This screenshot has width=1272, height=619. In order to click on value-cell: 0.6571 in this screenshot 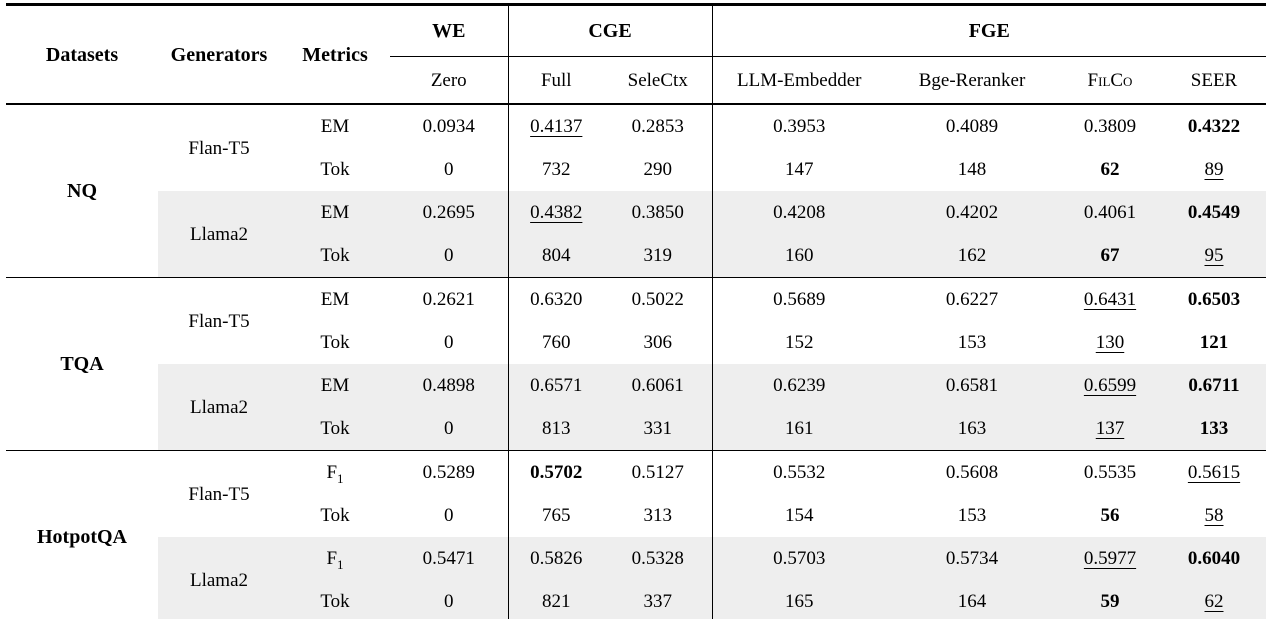, I will do `click(555, 385)`.